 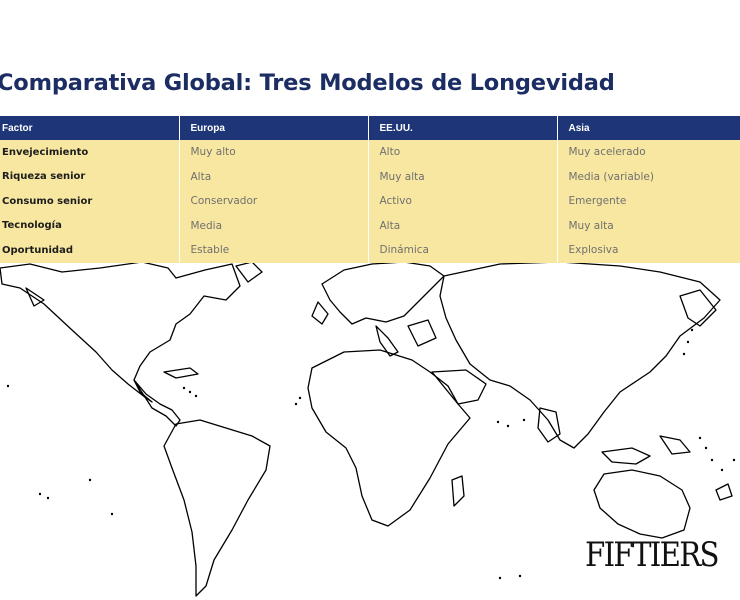 I want to click on table-cell: Media, so click(x=274, y=225).